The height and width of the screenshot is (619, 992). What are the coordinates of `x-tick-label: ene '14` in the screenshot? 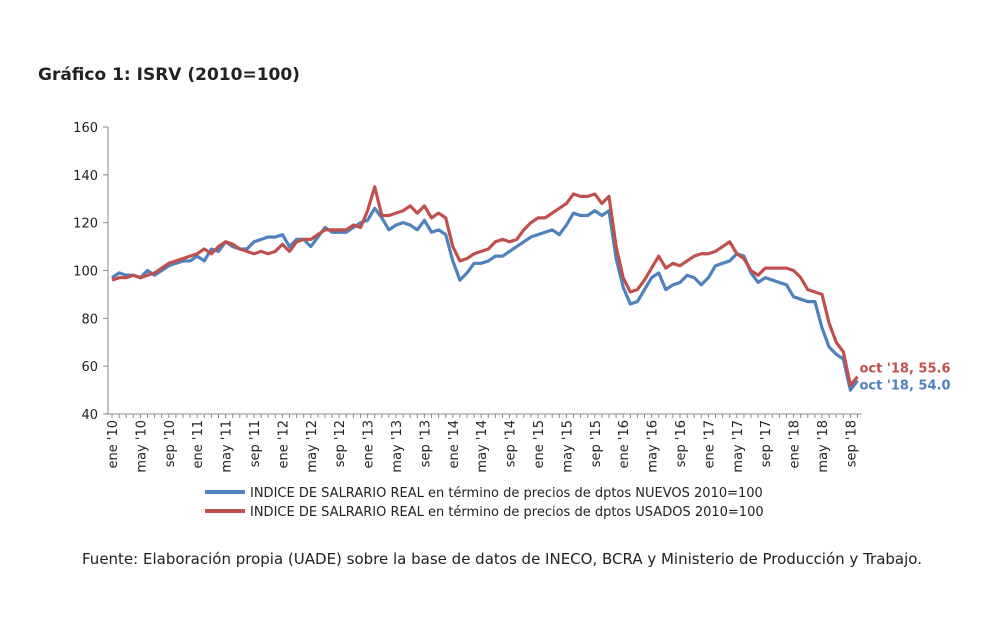 It's located at (454, 444).